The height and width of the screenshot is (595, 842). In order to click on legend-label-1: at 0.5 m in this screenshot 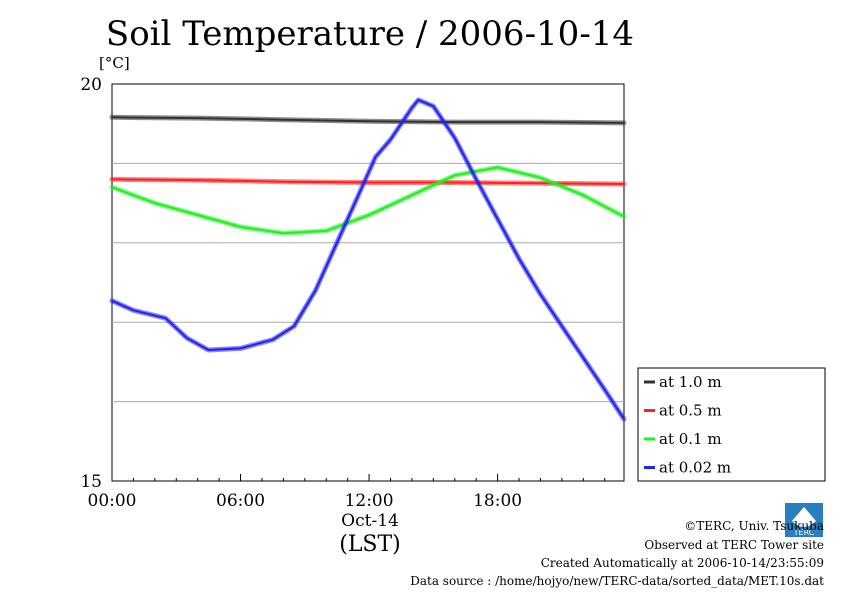, I will do `click(690, 411)`.